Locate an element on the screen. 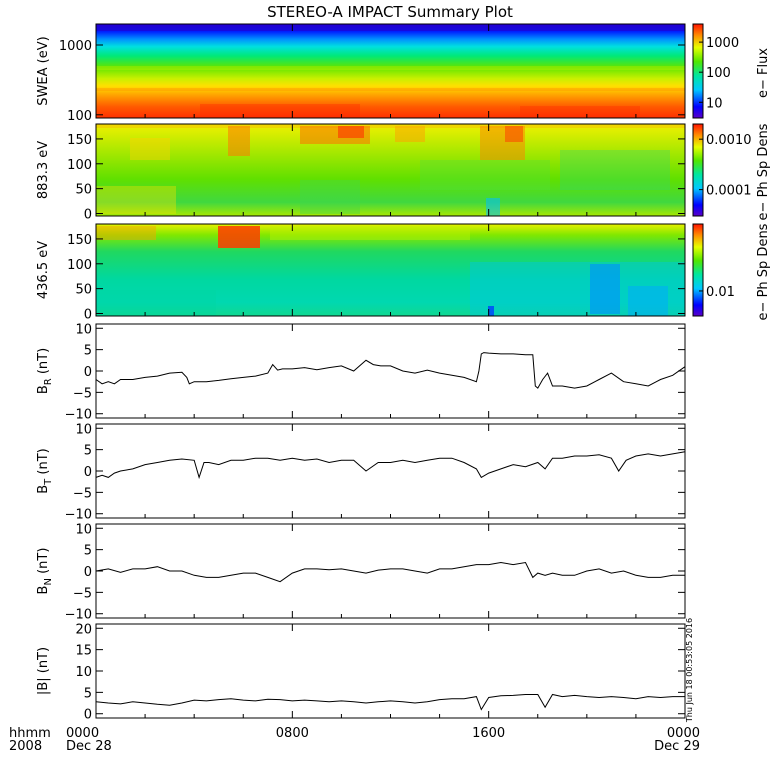 This screenshot has height=780, width=780. pad883-ylabel: 883.3 eV is located at coordinates (43, 170).